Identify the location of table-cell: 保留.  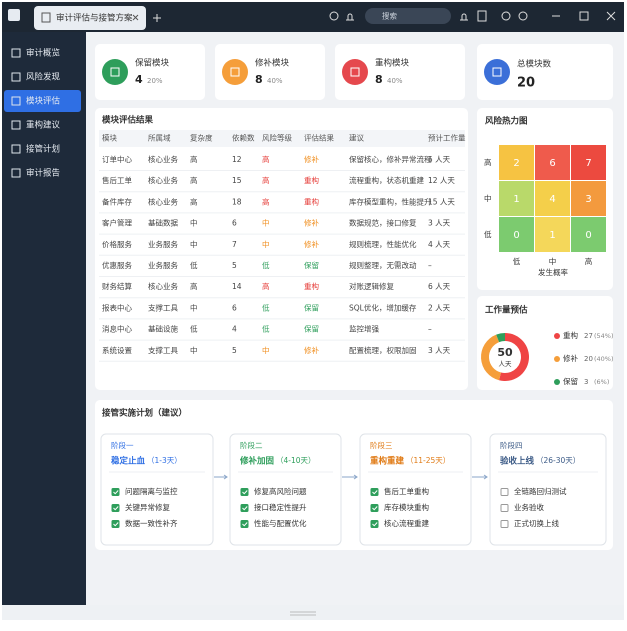
(311, 265).